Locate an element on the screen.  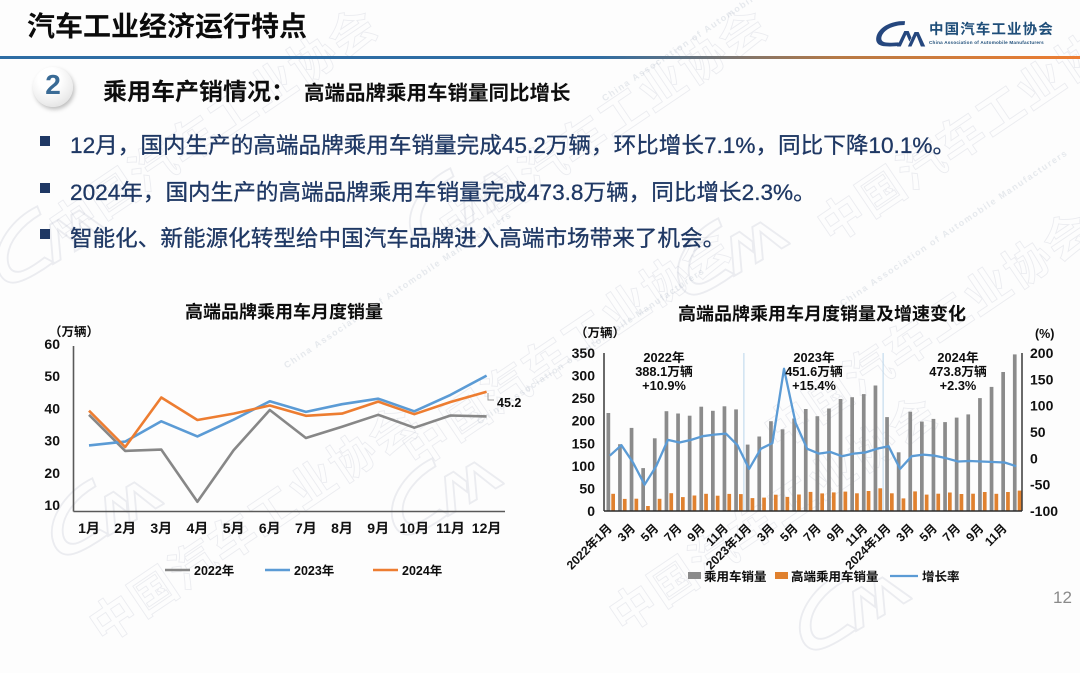
svg-text: 30 is located at coordinates (52, 441).